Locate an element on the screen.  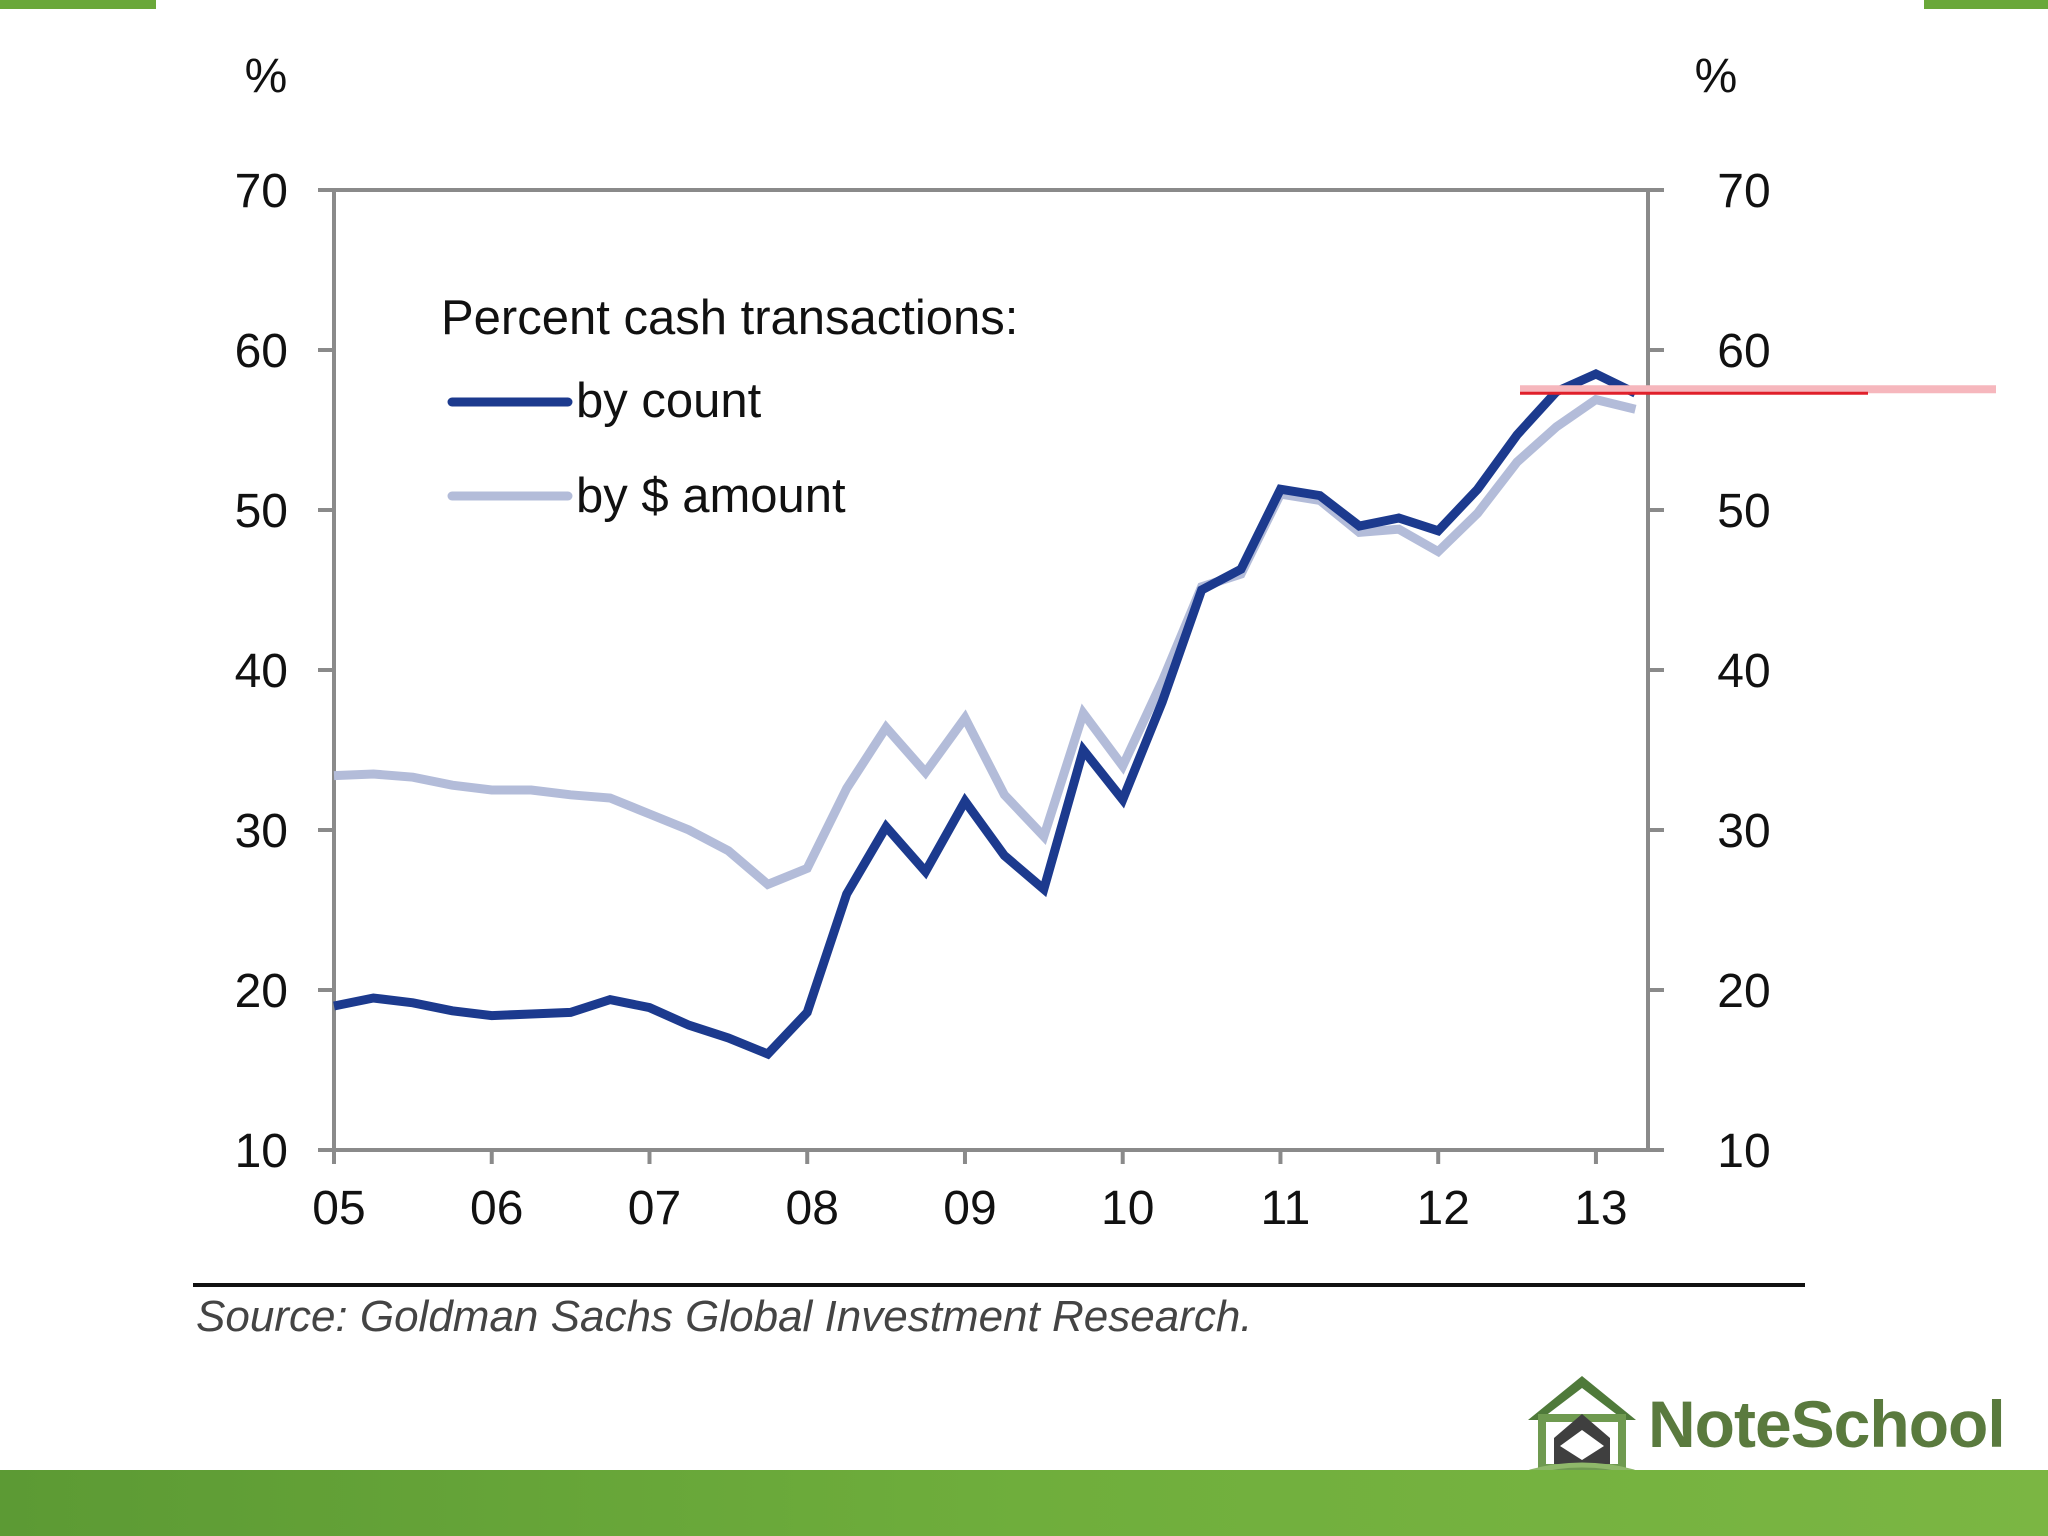
x-tick-label-13: 13 is located at coordinates (1600, 1208).